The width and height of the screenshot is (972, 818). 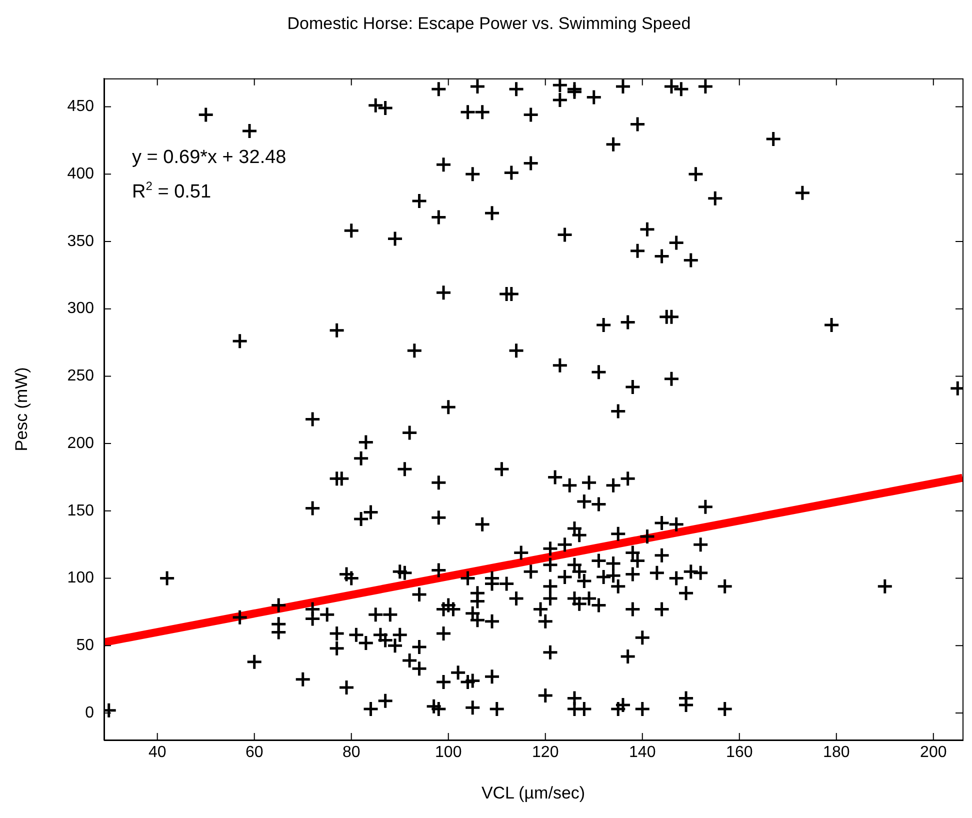 I want to click on x-axis-title: VCL (µm/sec), so click(x=533, y=792).